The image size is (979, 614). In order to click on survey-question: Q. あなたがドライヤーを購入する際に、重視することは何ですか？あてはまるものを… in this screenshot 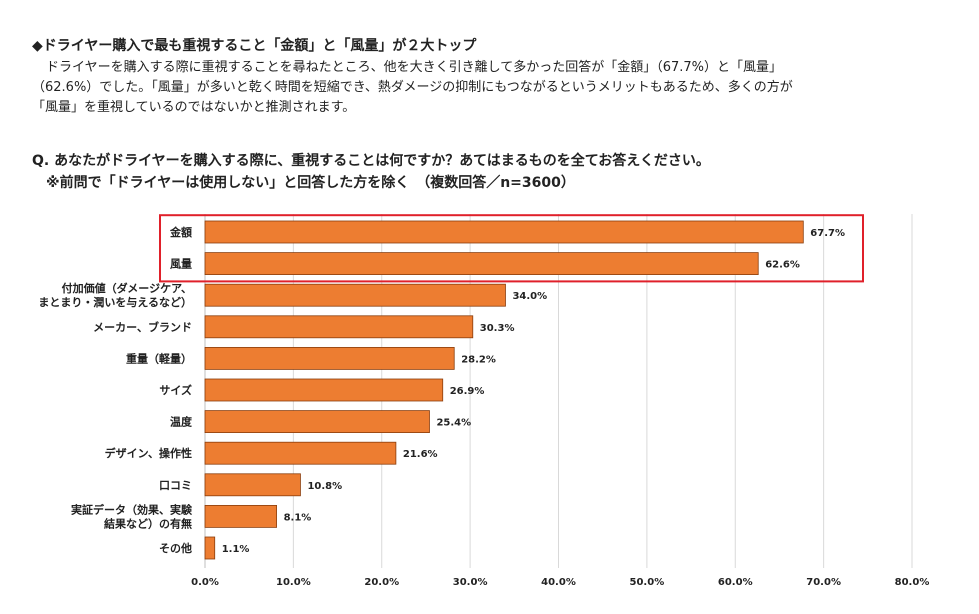, I will do `click(502, 172)`.